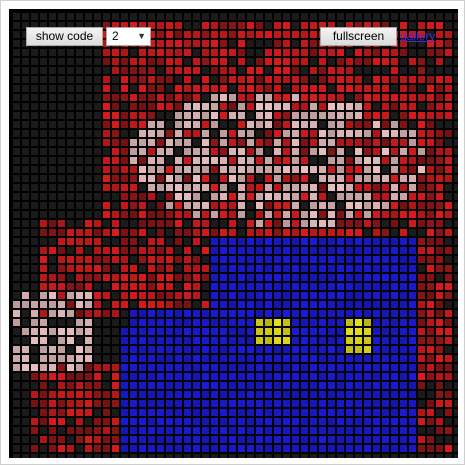 Image resolution: width=465 pixels, height=465 pixels. What do you see at coordinates (358, 36) in the screenshot?
I see `fullscreen-button: fullscreen` at bounding box center [358, 36].